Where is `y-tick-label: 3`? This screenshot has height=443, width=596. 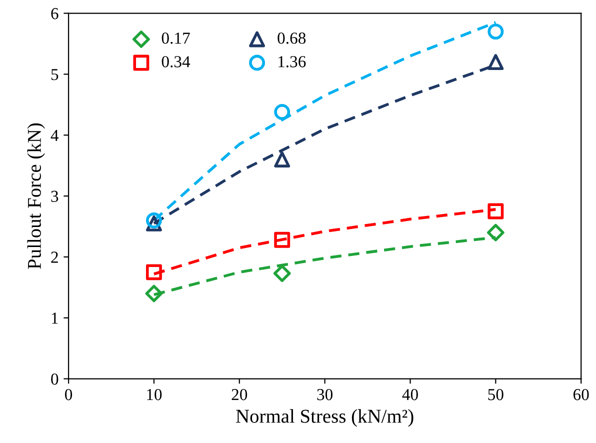 y-tick-label: 3 is located at coordinates (54, 196).